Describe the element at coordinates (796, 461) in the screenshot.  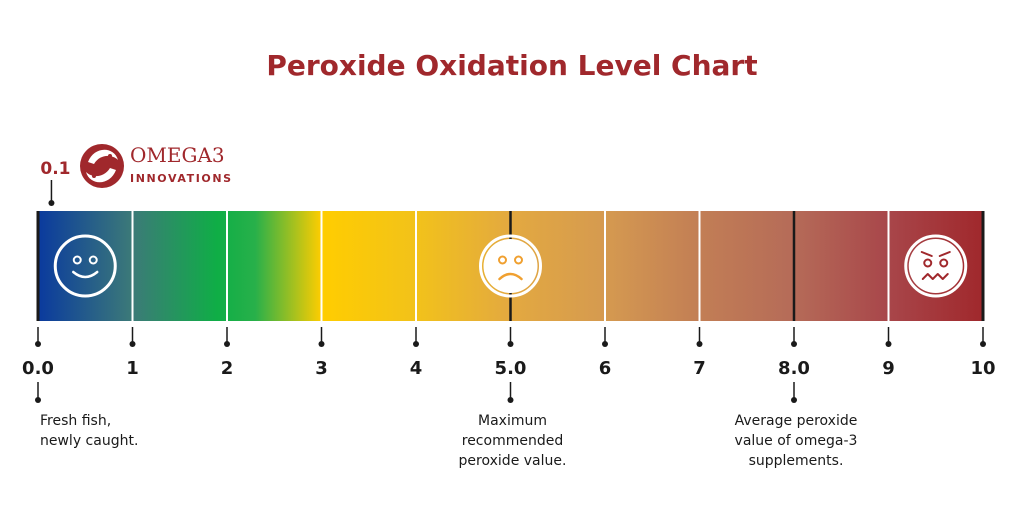
I see `annotation-text: supplements.` at that location.